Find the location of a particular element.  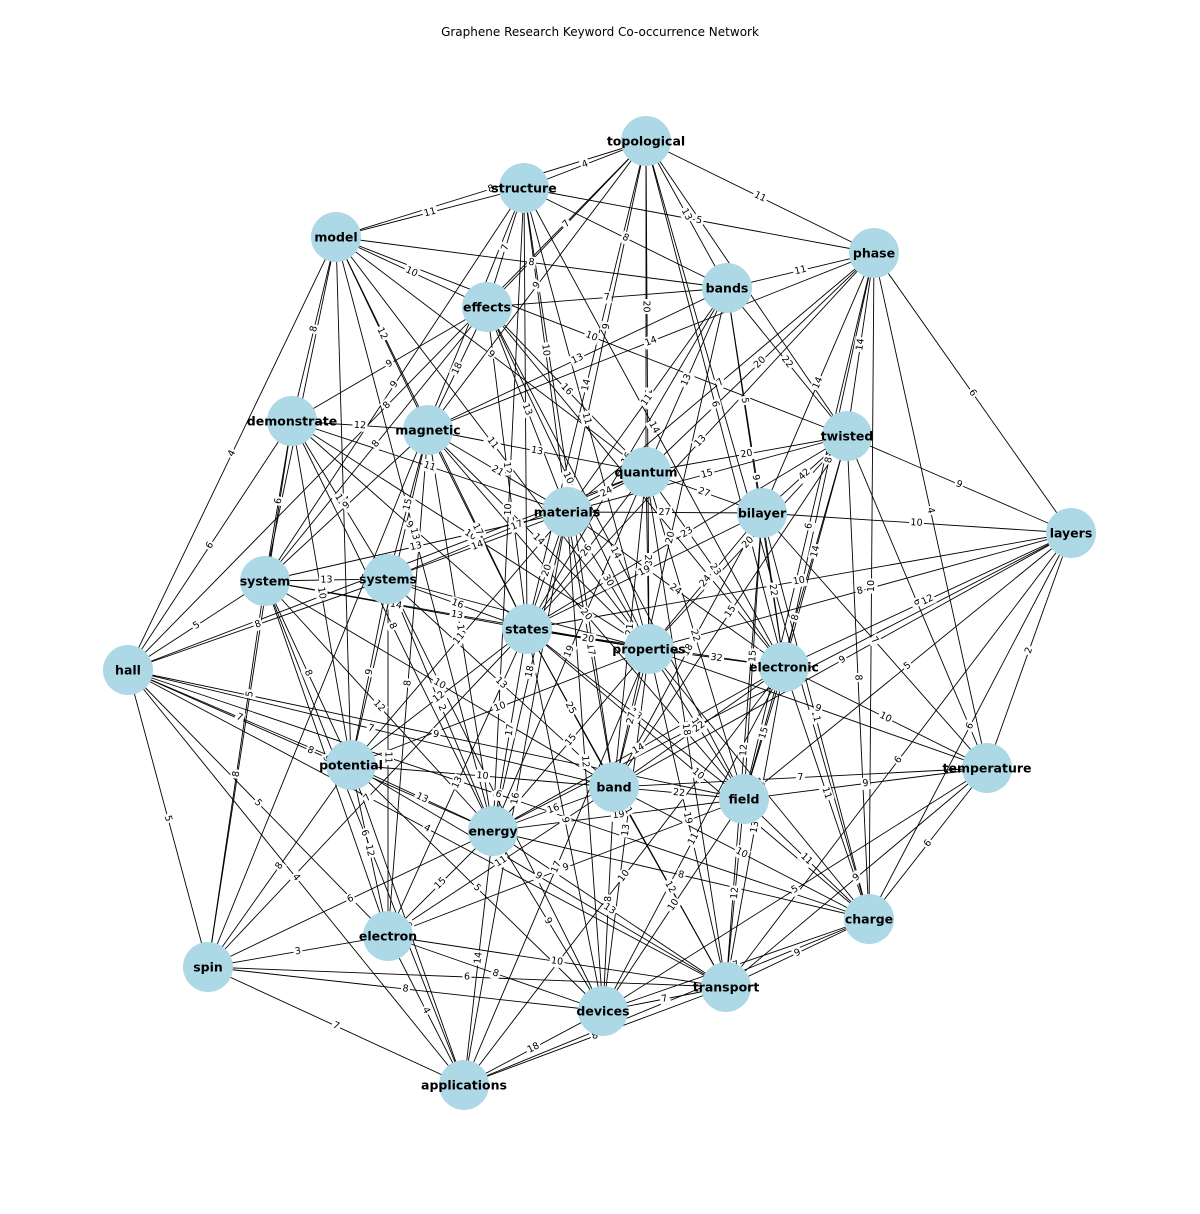

edge-label-quantum-energy: 19 is located at coordinates (569, 651).